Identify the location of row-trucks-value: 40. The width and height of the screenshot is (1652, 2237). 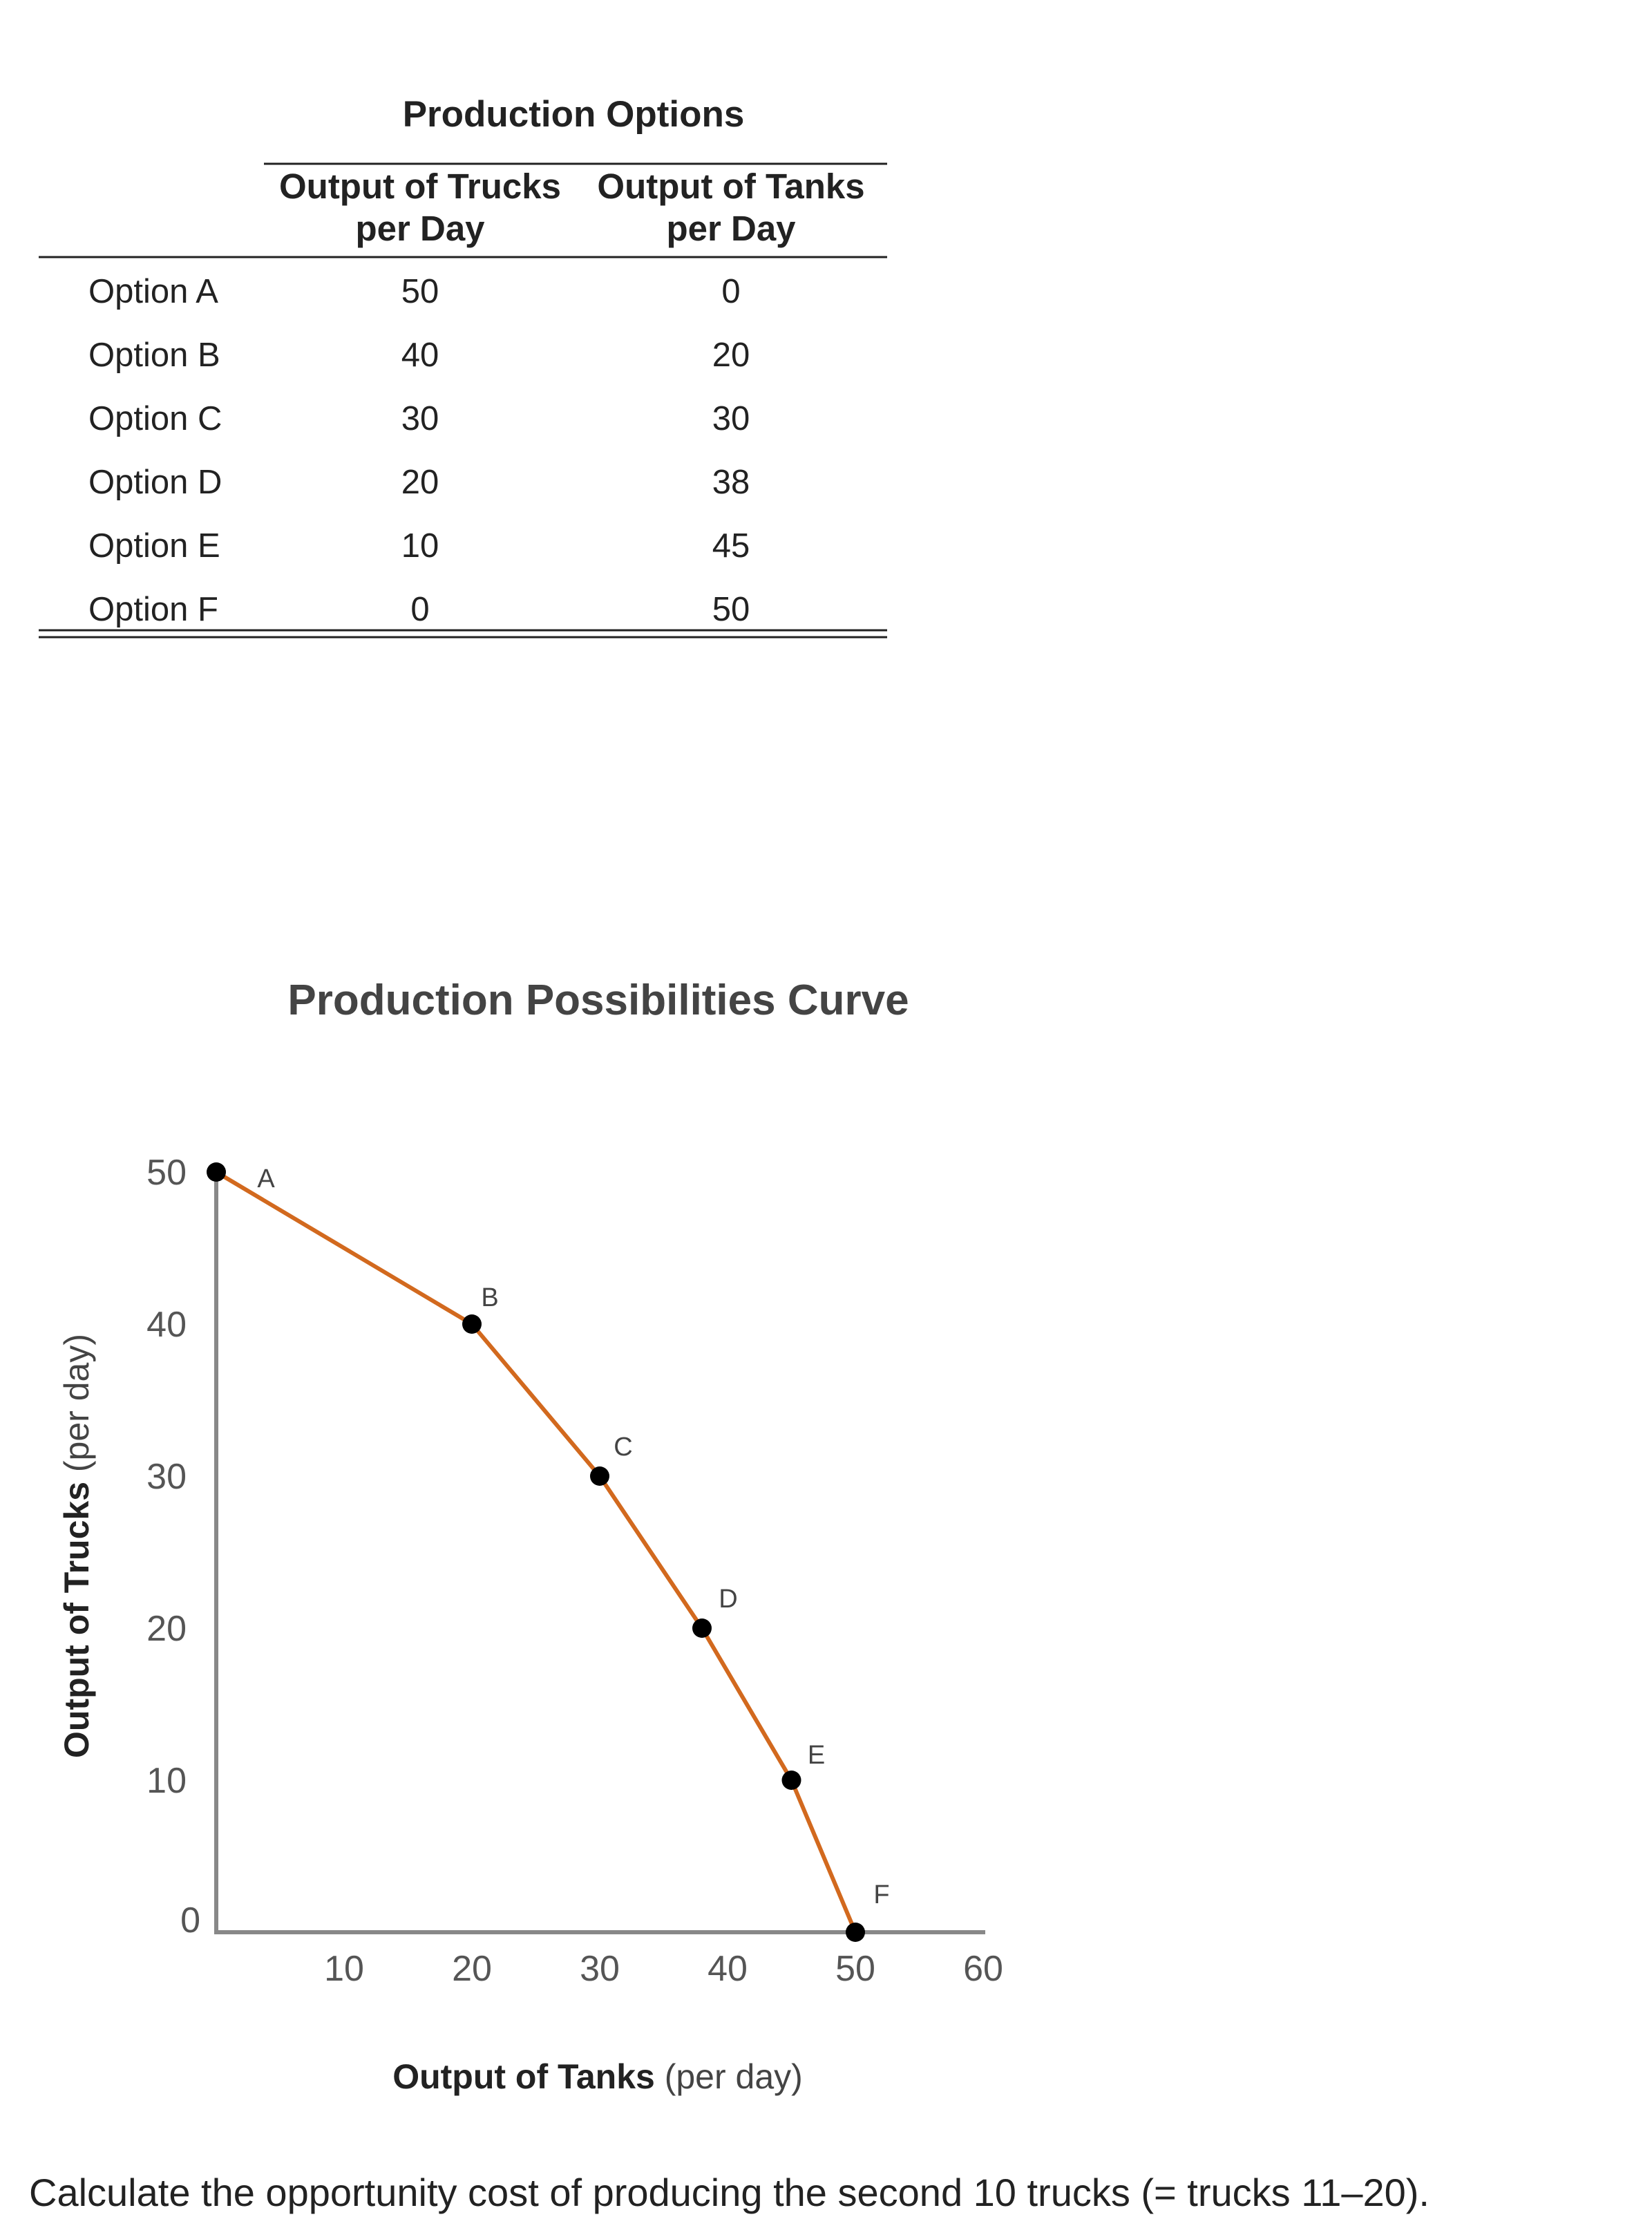
(420, 355).